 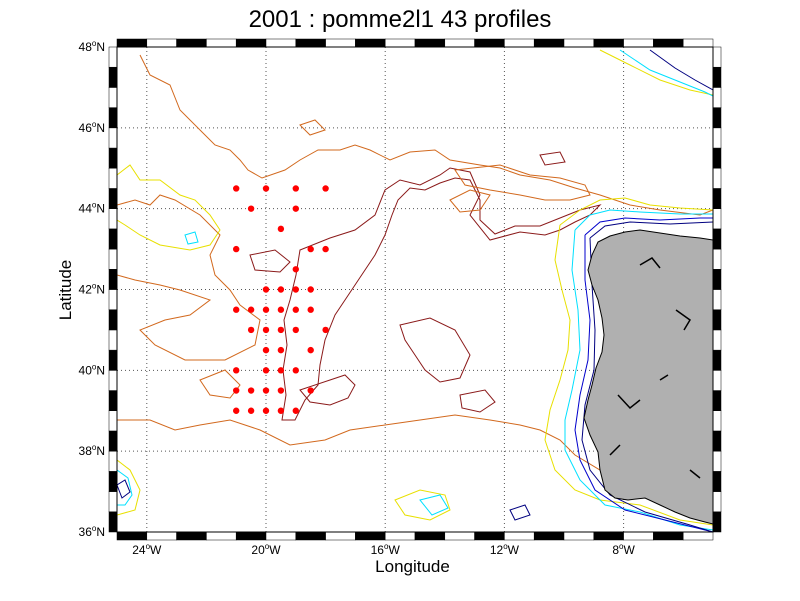 I want to click on y-axis-label: Latitude, so click(x=65, y=290).